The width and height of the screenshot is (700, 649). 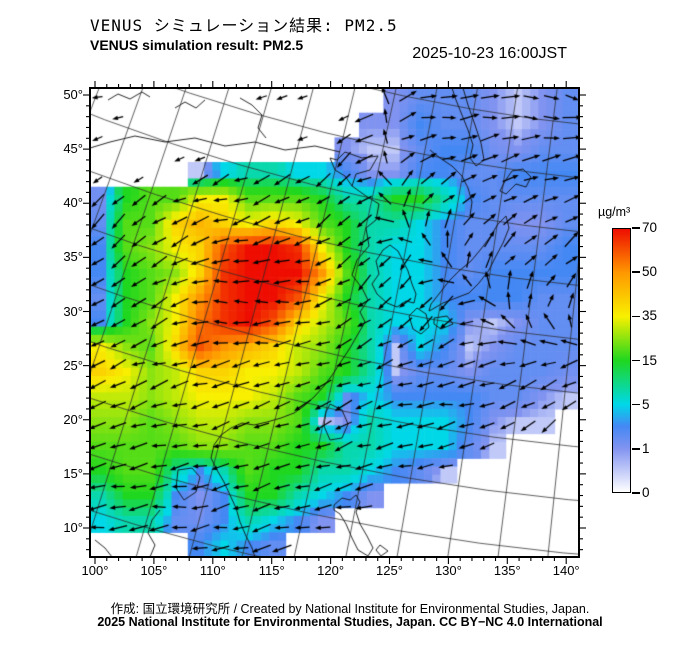 What do you see at coordinates (614, 212) in the screenshot?
I see `colorbar-unit-label: µg/m³` at bounding box center [614, 212].